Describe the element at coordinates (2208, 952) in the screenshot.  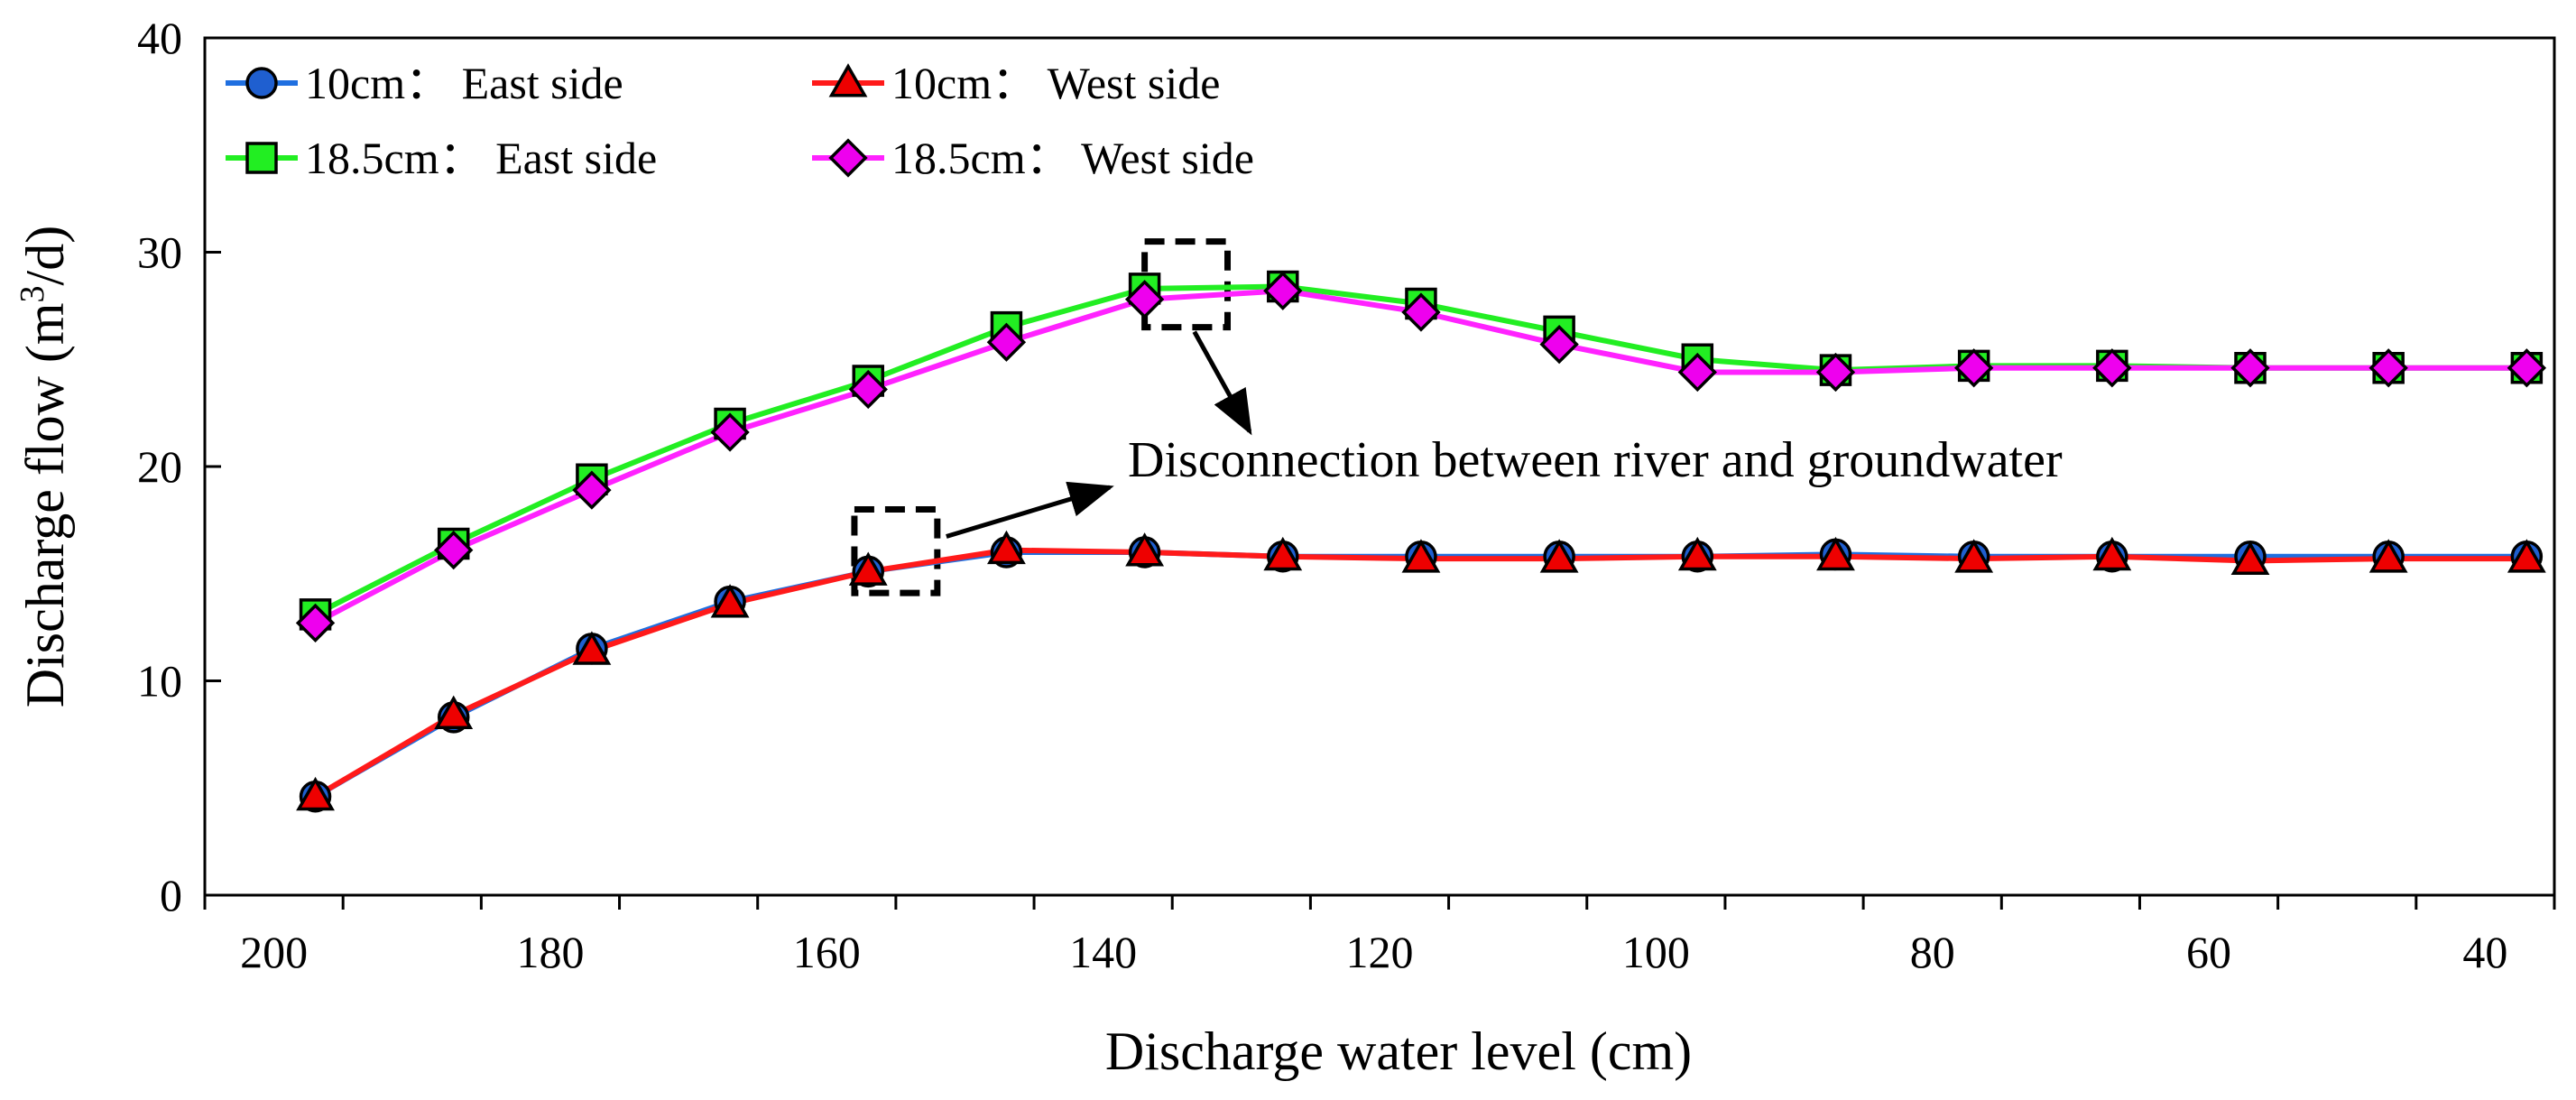
I see `x-tick-label: 60` at that location.